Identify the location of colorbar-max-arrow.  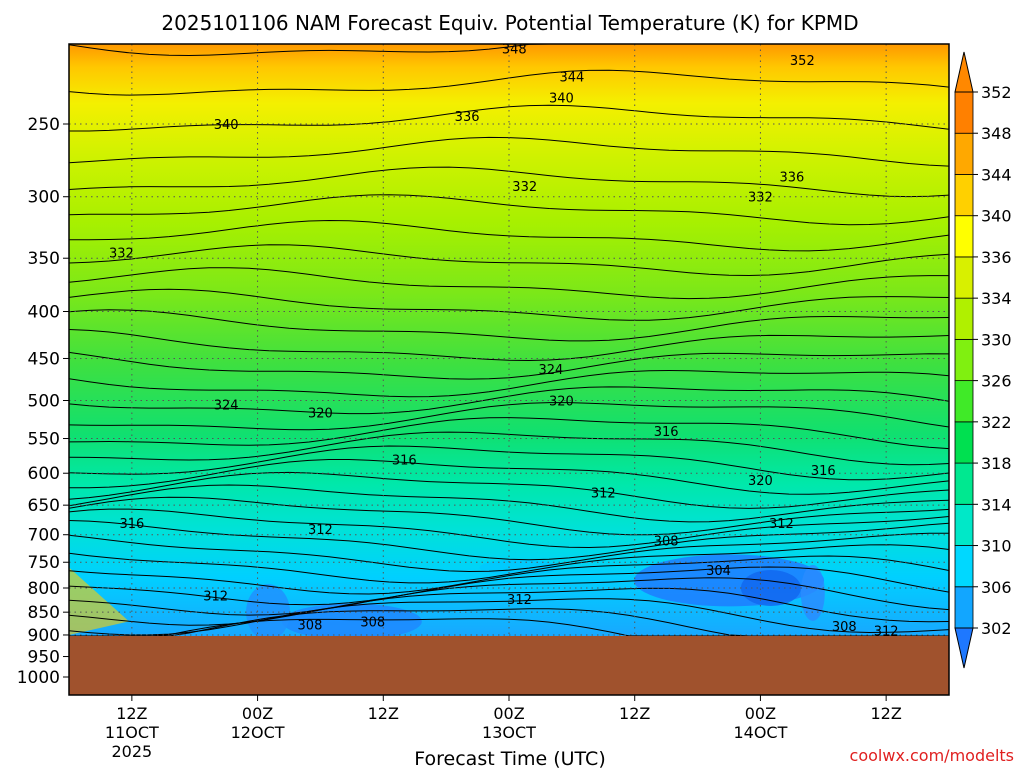
(964, 72).